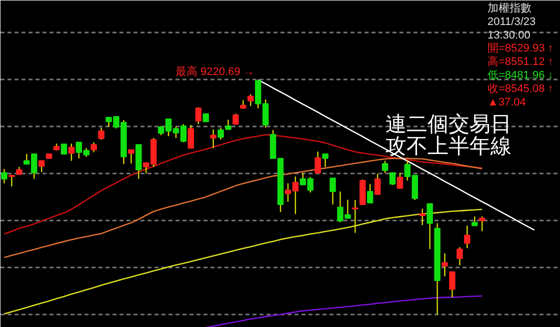 This screenshot has height=327, width=560. Describe the element at coordinates (214, 71) in the screenshot. I see `text: 最高 9220.69 →` at that location.